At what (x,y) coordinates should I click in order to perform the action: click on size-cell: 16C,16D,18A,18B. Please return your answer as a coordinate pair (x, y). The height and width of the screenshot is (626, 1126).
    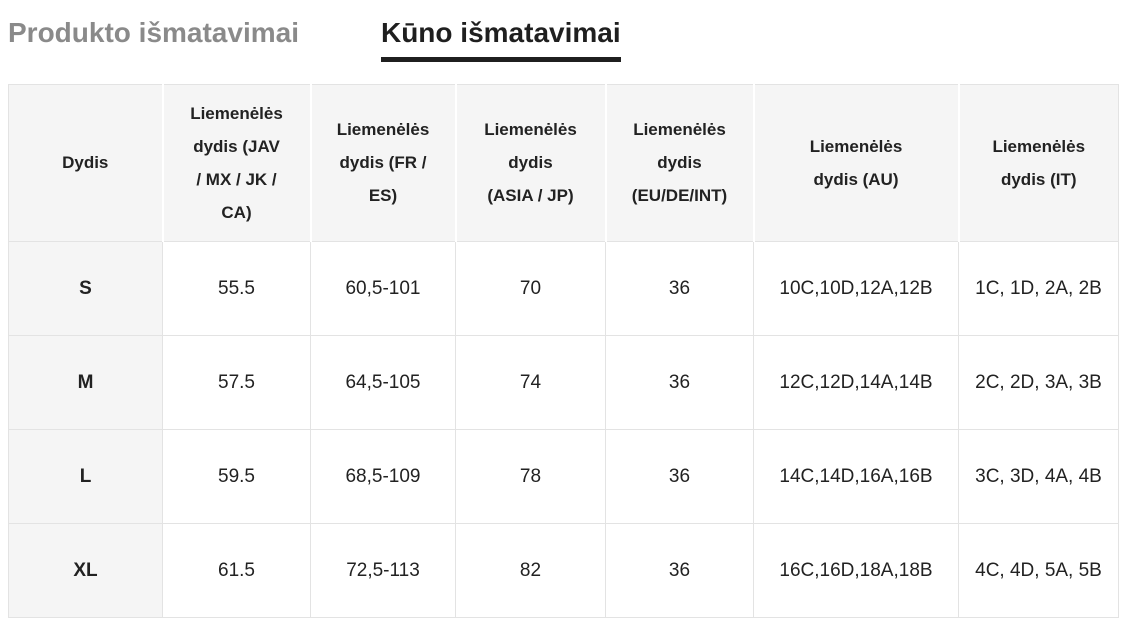
    Looking at the image, I should click on (856, 570).